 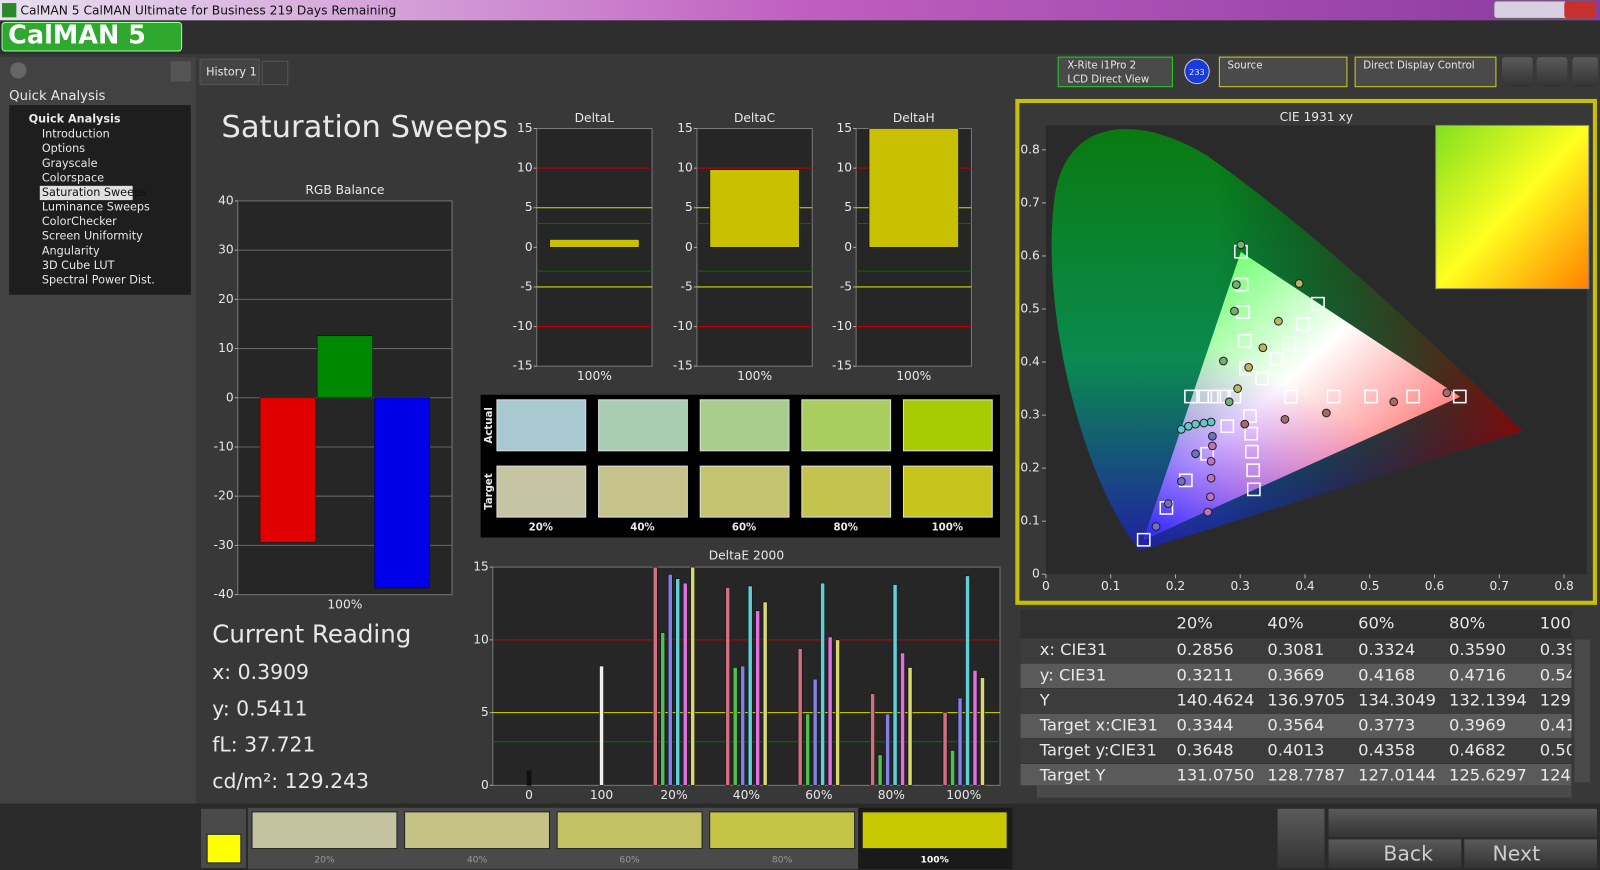 What do you see at coordinates (1386, 674) in the screenshot?
I see `table-cell: 0.4168` at bounding box center [1386, 674].